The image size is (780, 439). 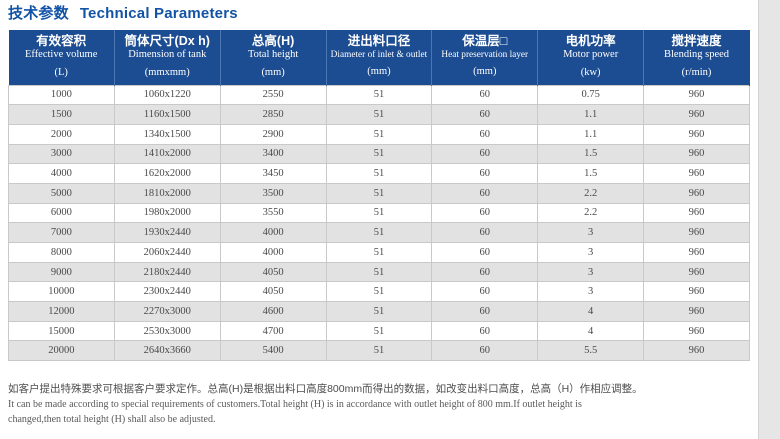 I want to click on table-cell: 2270x3000, so click(x=167, y=311).